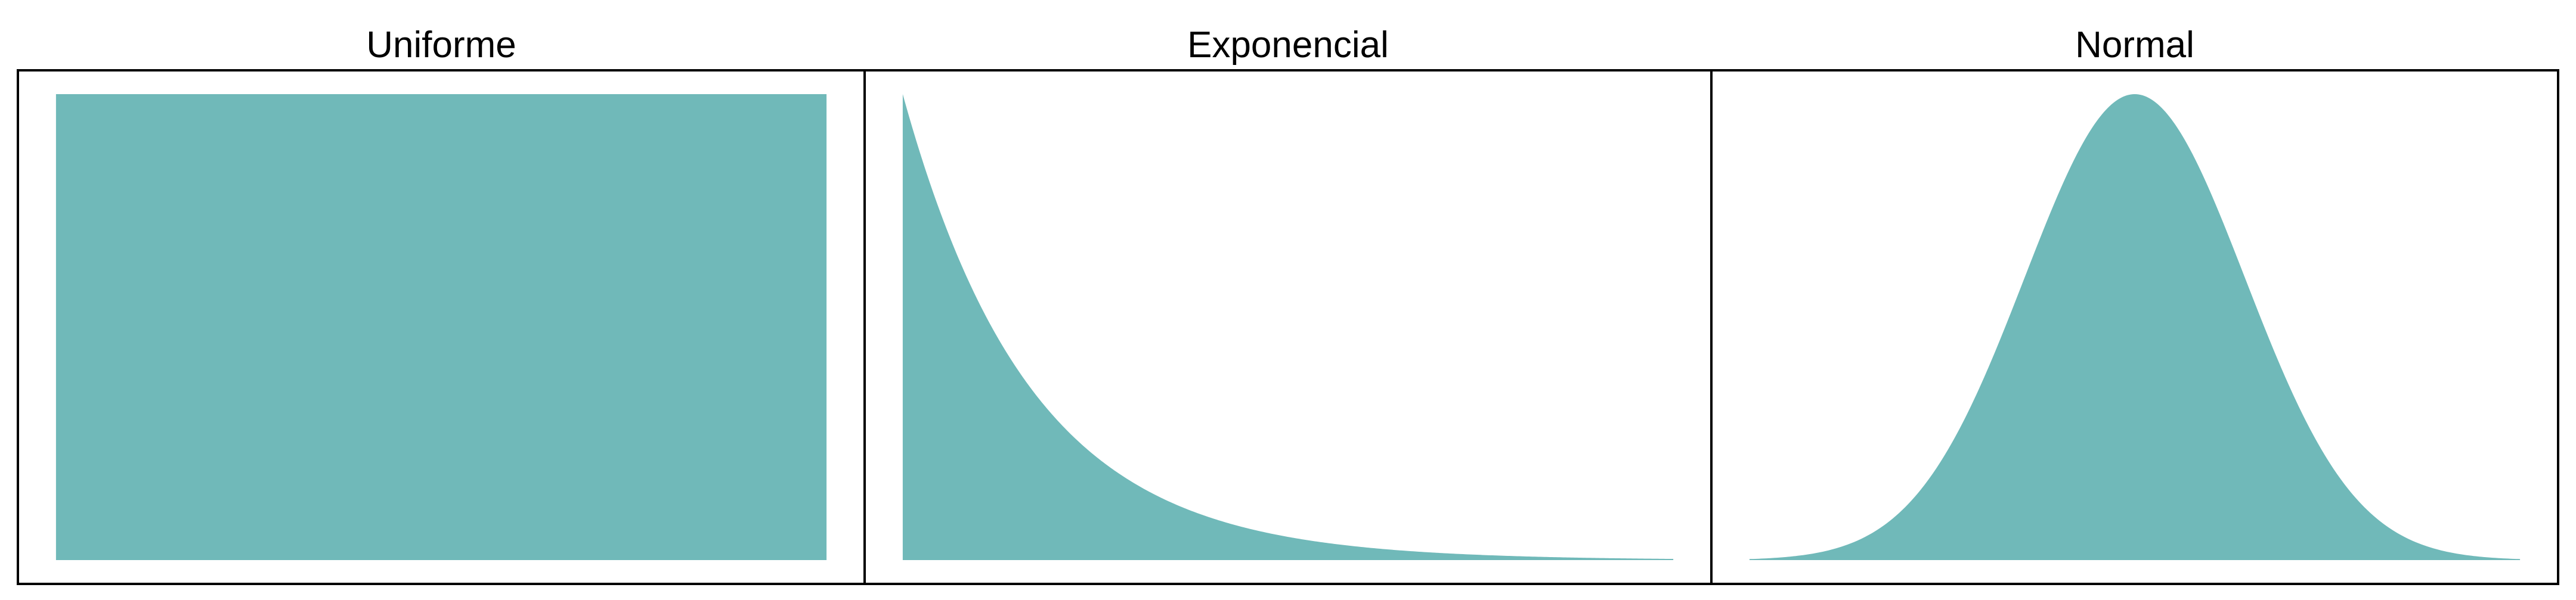  Describe the element at coordinates (2134, 45) in the screenshot. I see `panel-title-normal: Normal` at that location.